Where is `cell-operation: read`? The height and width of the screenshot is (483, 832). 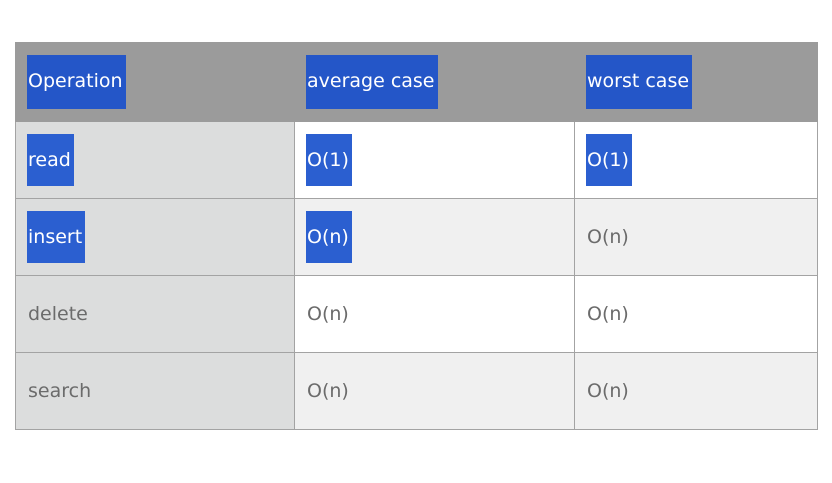
cell-operation: read is located at coordinates (155, 160).